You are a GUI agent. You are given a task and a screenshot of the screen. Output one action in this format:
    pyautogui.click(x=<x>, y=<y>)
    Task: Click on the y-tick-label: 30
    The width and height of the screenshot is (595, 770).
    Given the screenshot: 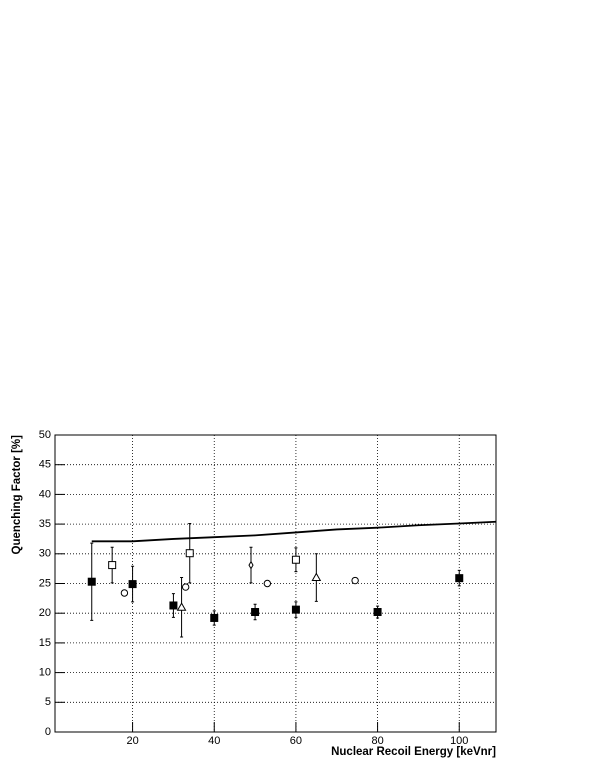 What is the action you would take?
    pyautogui.click(x=45, y=554)
    